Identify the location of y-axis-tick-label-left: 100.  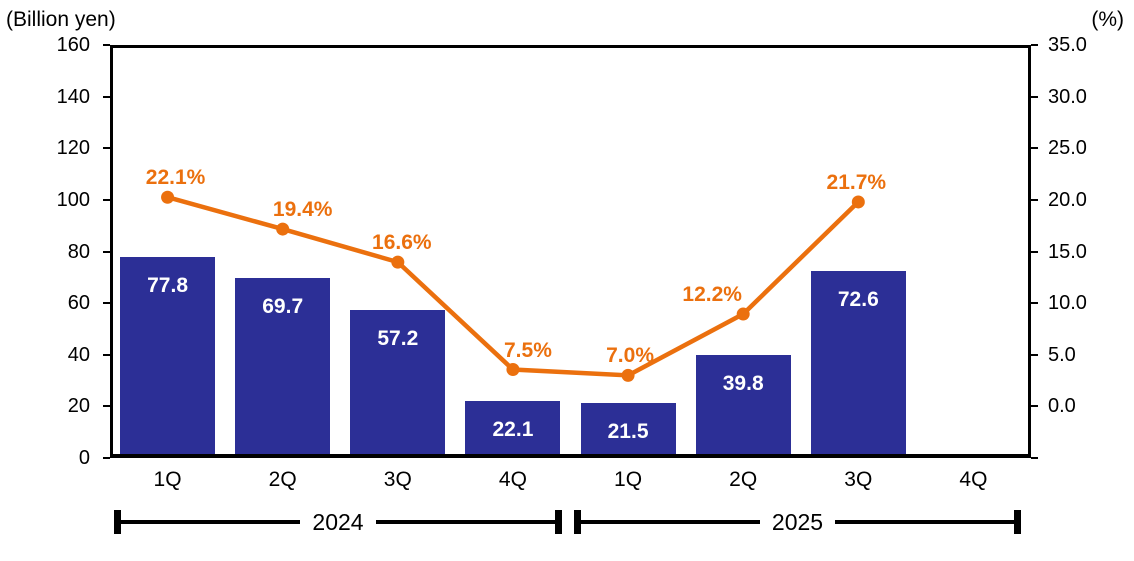
(73, 199).